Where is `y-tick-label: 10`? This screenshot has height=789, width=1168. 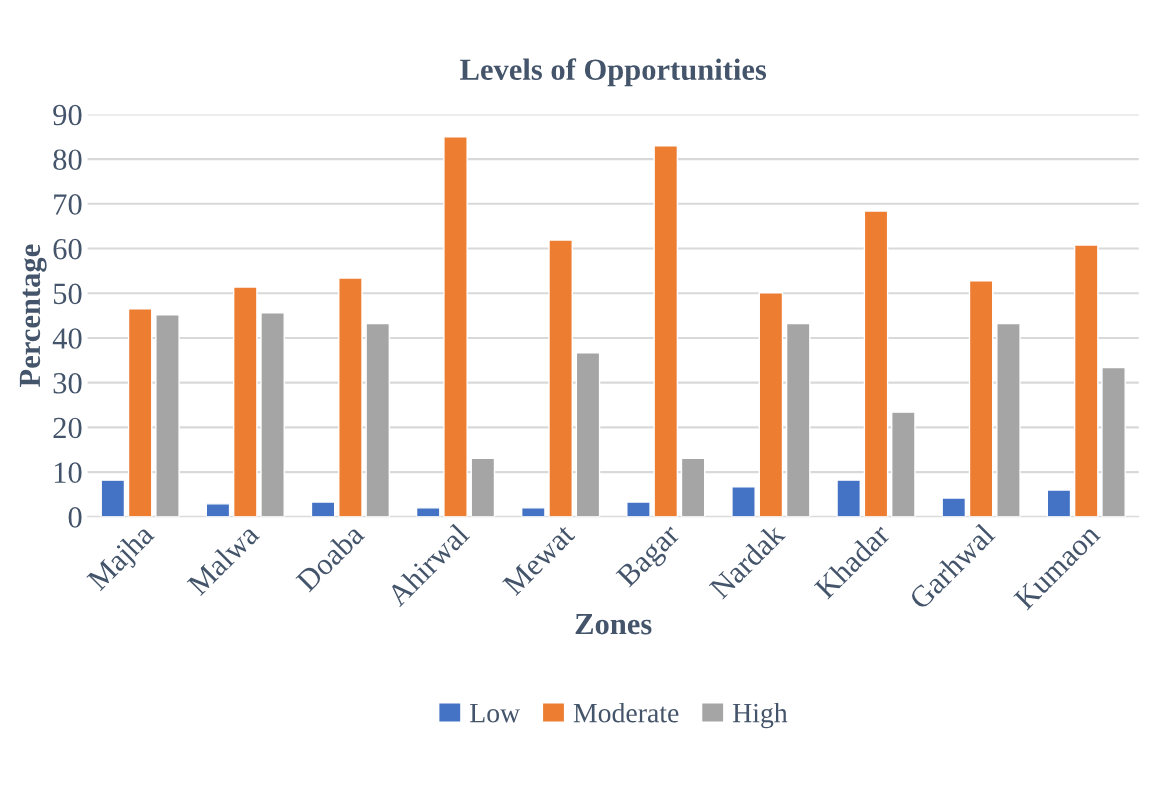 y-tick-label: 10 is located at coordinates (68, 472).